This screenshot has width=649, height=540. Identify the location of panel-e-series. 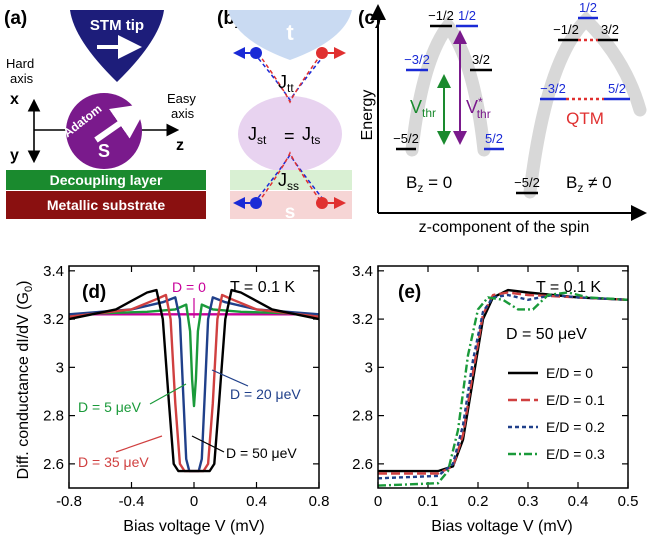
(503, 387).